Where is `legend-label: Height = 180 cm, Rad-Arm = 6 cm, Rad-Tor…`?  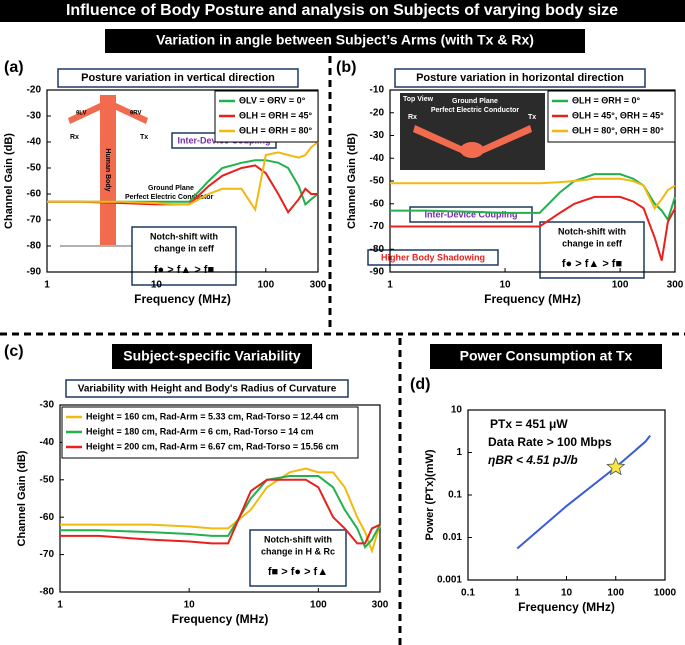 legend-label: Height = 180 cm, Rad-Arm = 6 cm, Rad-Tor… is located at coordinates (200, 431).